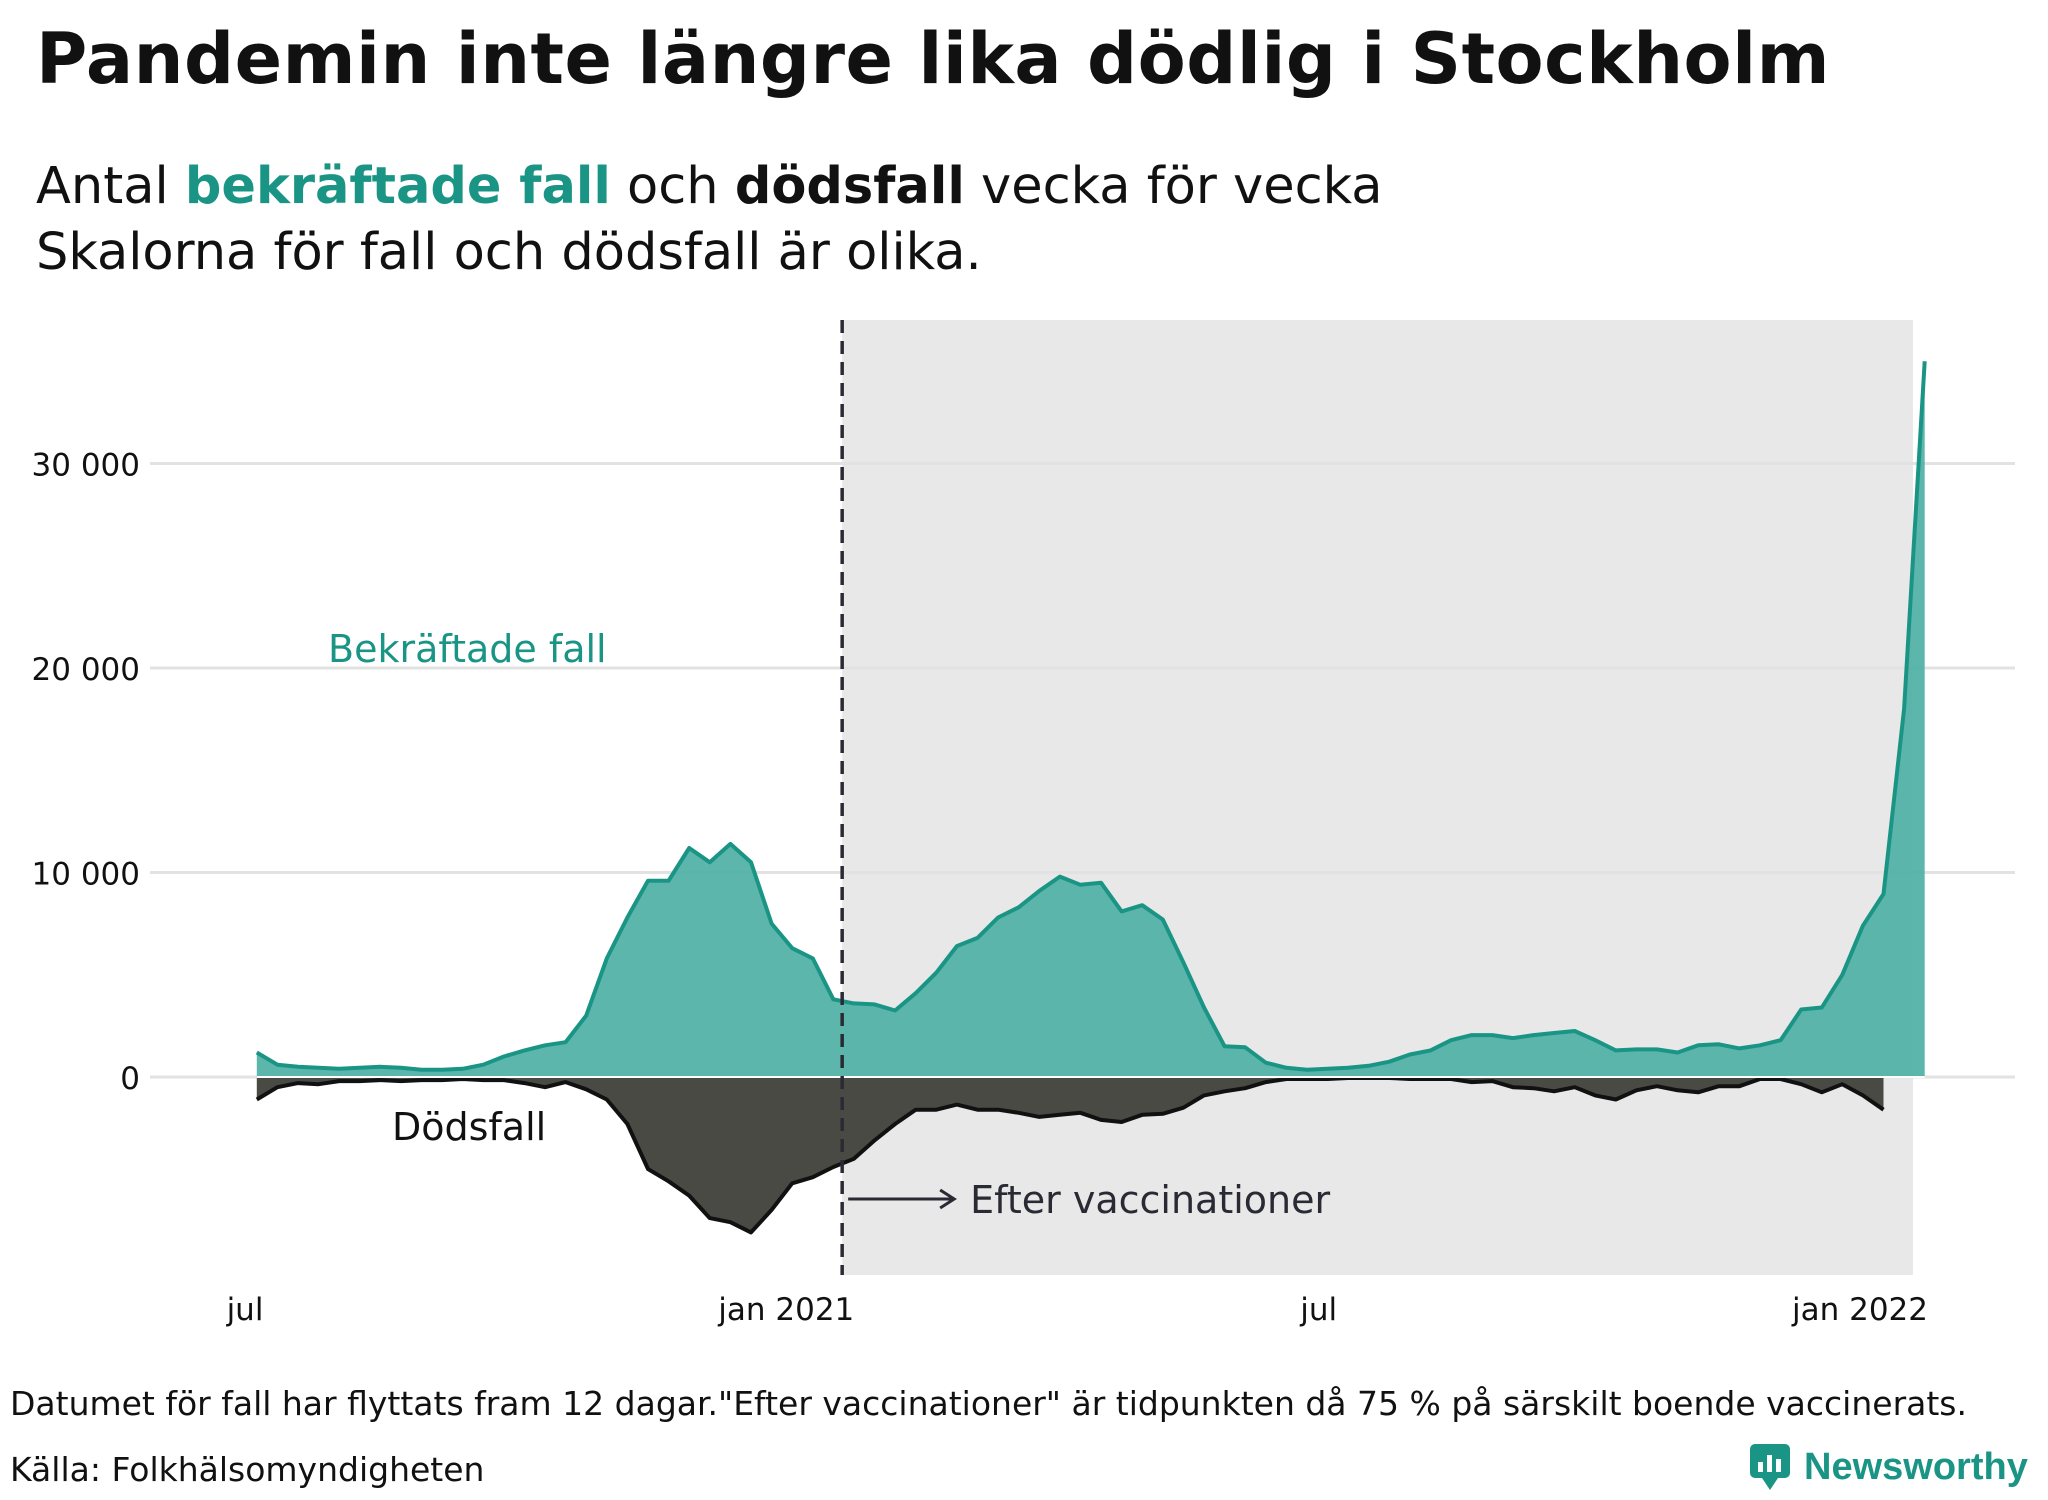 This screenshot has height=1500, width=2048. Describe the element at coordinates (86, 466) in the screenshot. I see `y-tick-label-3: 30 000` at that location.